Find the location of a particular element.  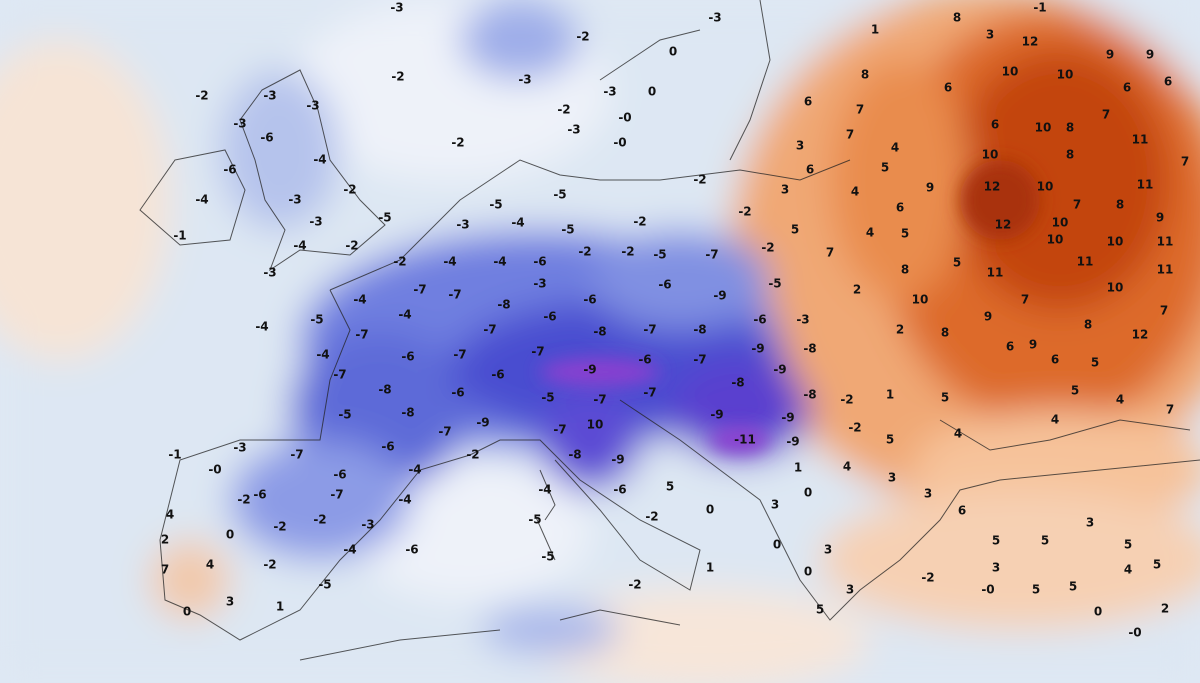

anomaly-label: -1 is located at coordinates (174, 455).